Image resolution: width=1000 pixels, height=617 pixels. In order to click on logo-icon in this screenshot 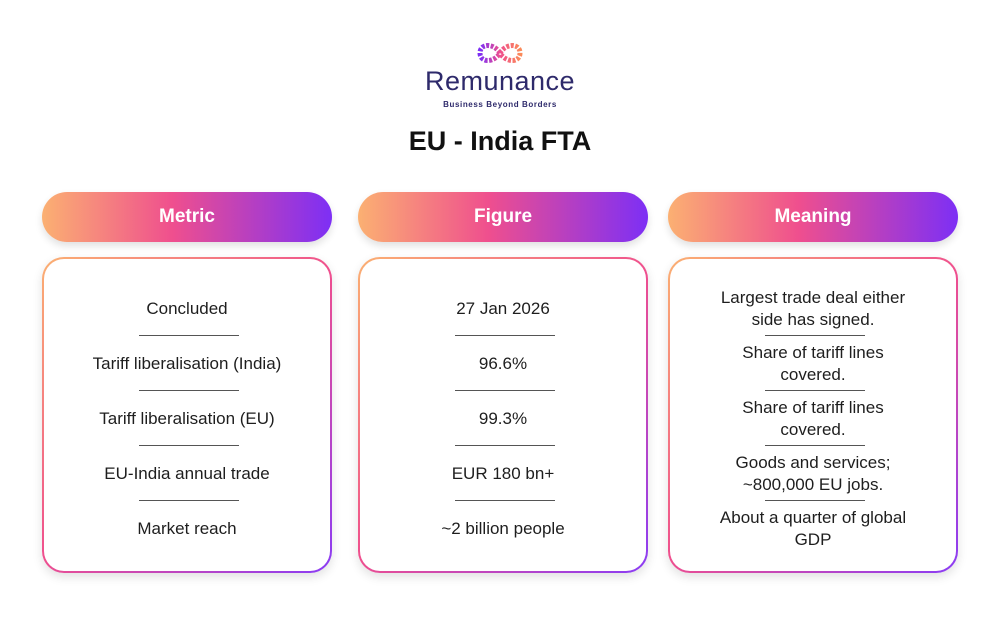, I will do `click(500, 53)`.